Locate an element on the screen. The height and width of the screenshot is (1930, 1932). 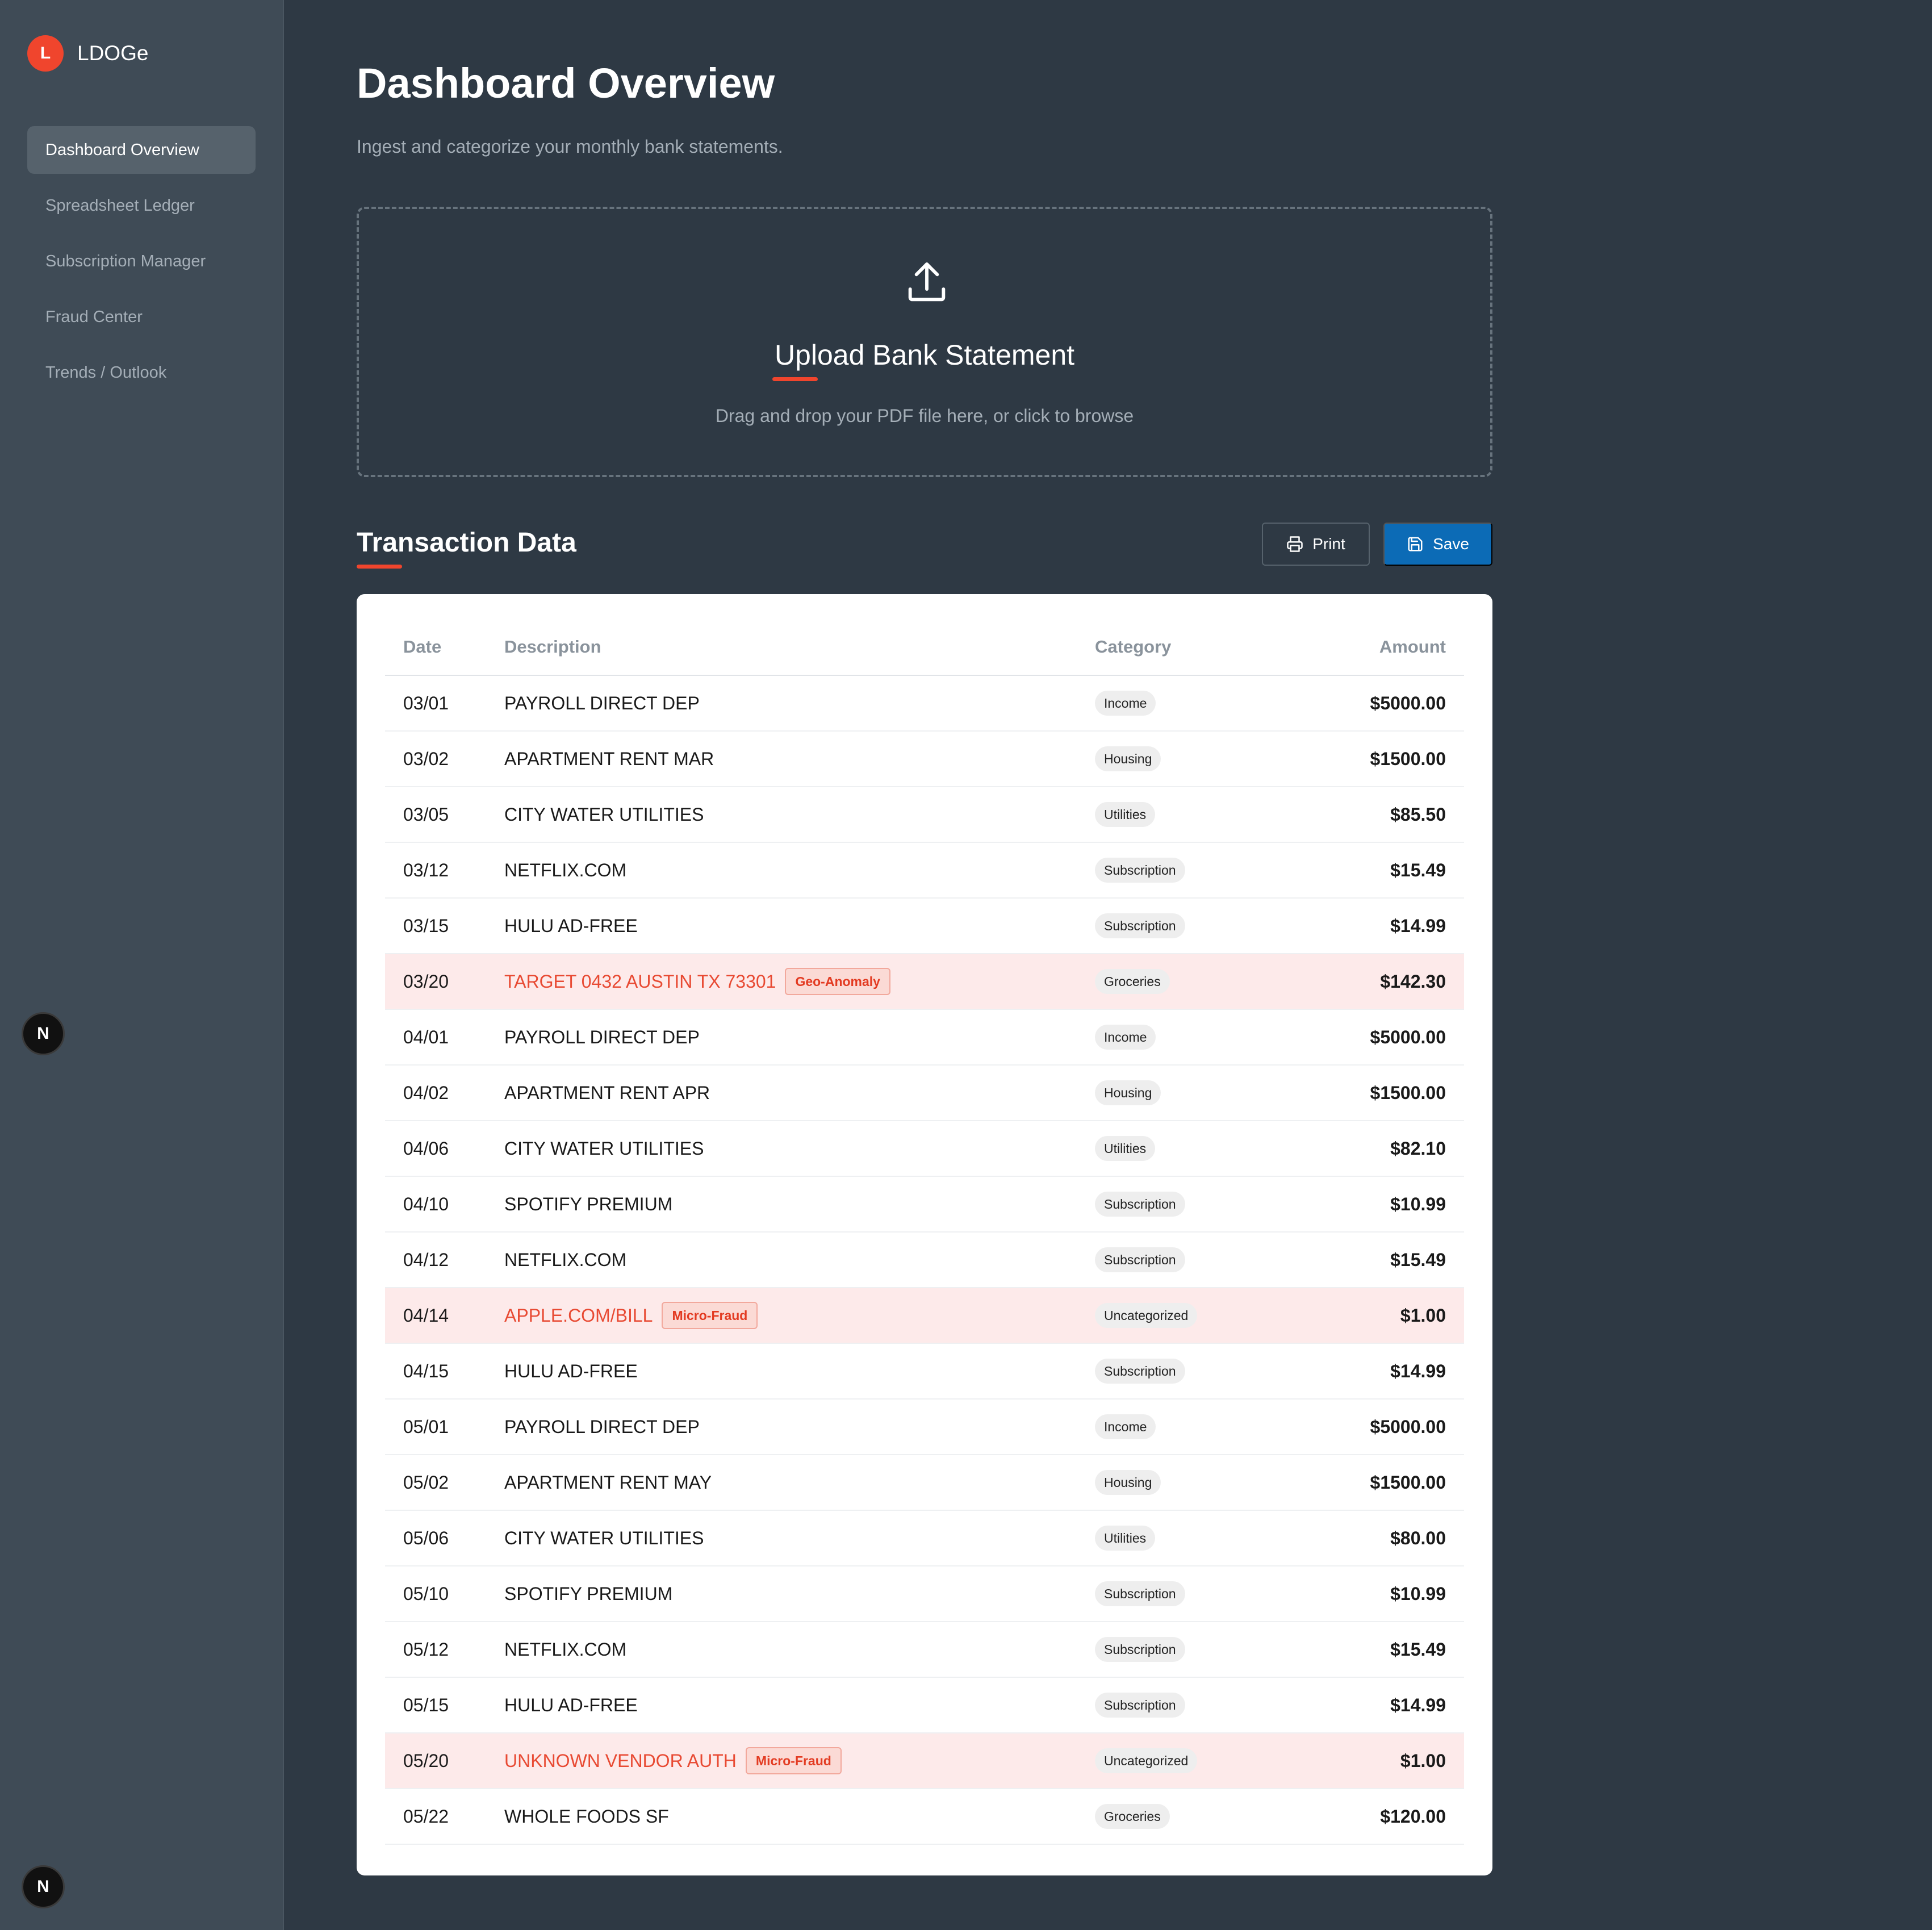
table-row: 03/05 CITY WATER UTILITIES Utilities $85.50 is located at coordinates (924, 815).